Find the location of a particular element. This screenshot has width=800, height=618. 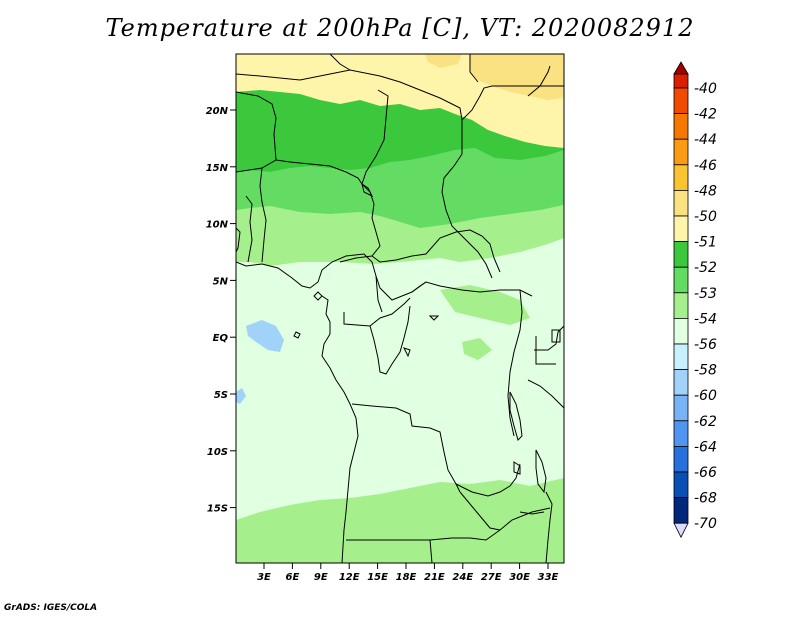

lon-tick-label: 9E is located at coordinates (321, 577).